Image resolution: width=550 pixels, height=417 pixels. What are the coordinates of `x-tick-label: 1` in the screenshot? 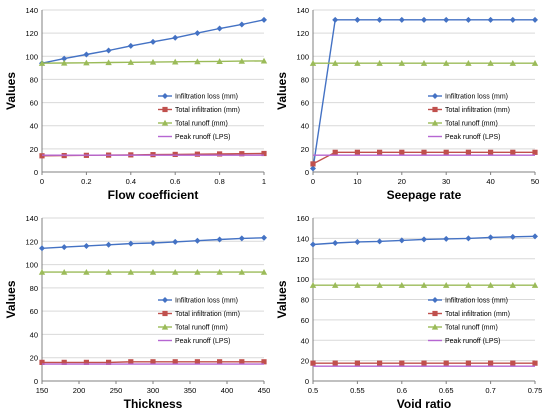 It's located at (264, 181).